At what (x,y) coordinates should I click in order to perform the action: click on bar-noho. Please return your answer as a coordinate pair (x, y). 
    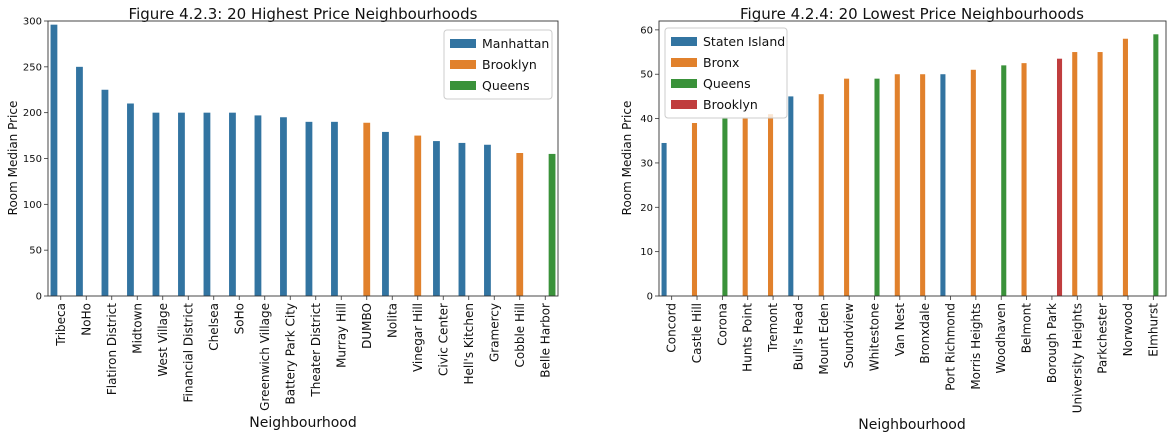
    Looking at the image, I should click on (79, 181).